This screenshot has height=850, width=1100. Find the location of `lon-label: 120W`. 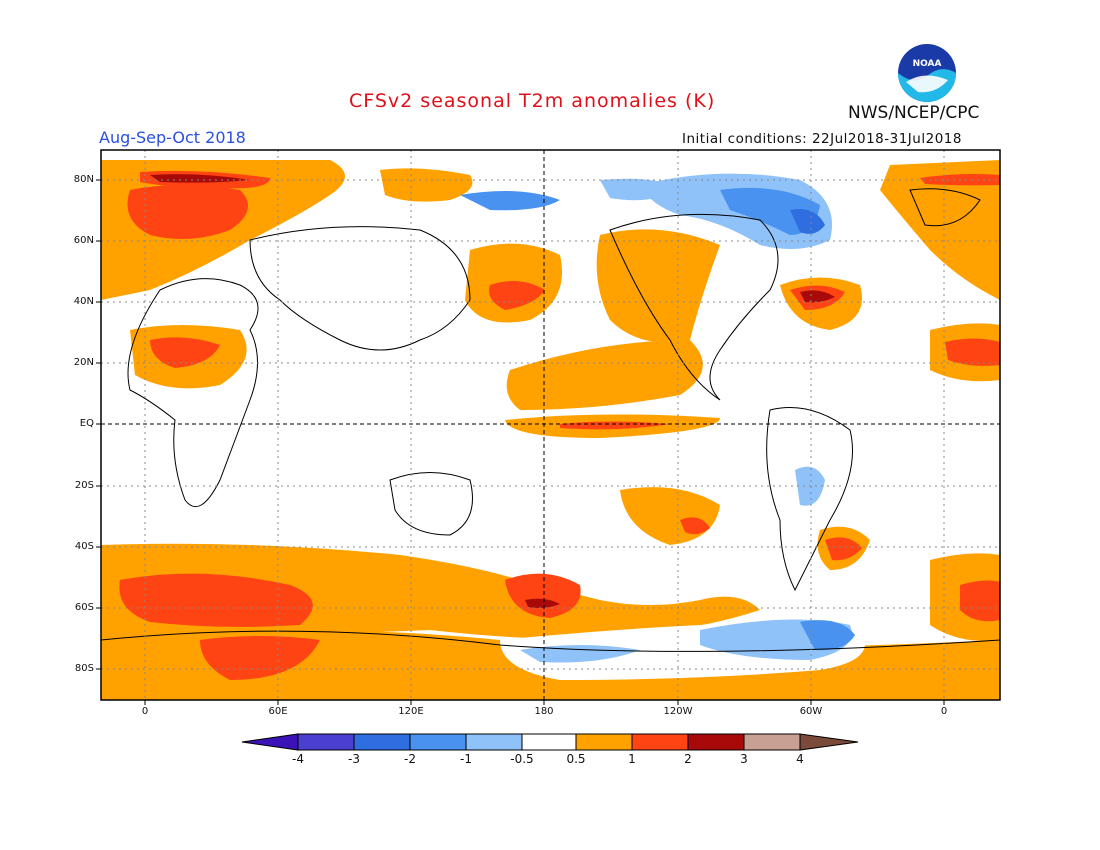

lon-label: 120W is located at coordinates (678, 711).